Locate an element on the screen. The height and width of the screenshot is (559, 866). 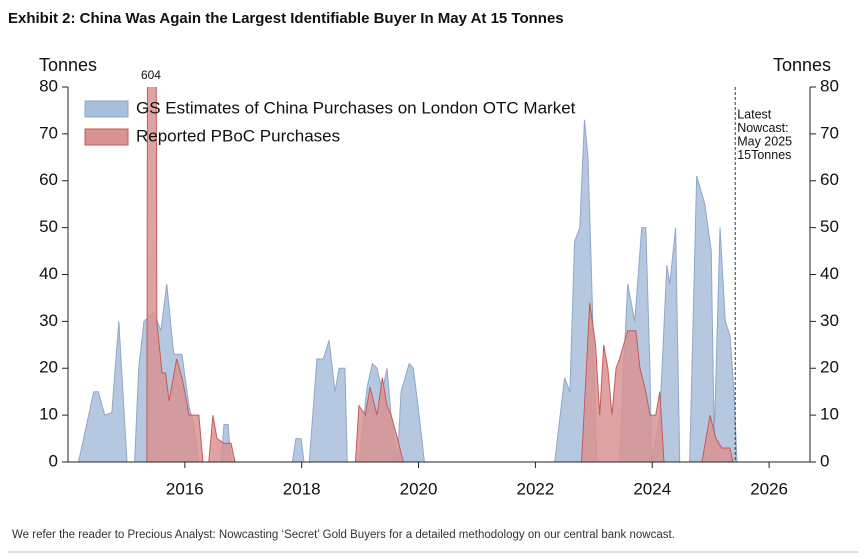
y2-tick-label: 80 is located at coordinates (829, 85).